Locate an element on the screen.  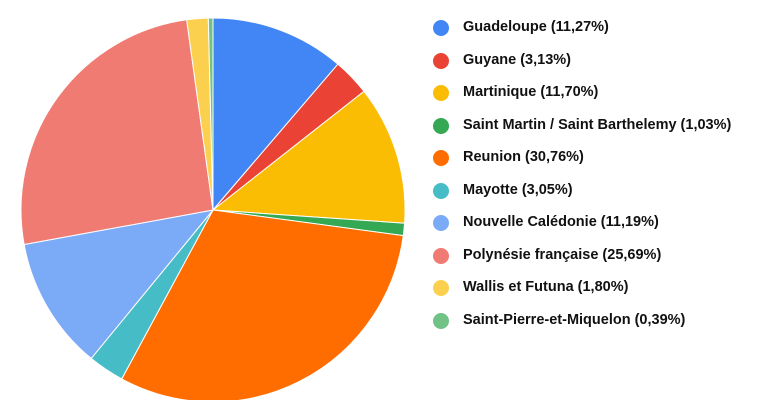
legend-item: Guadeloupe (11,27%) is located at coordinates (607, 27).